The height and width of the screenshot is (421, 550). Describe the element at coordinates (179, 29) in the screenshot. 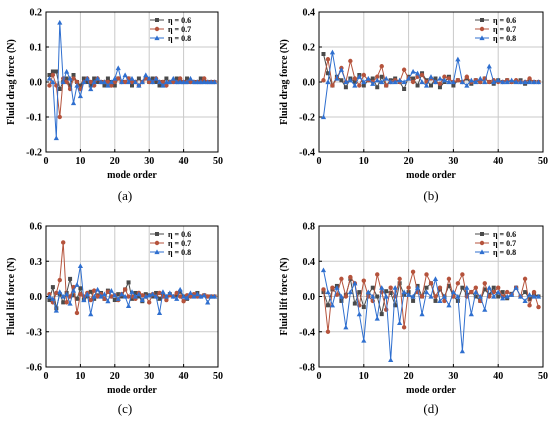

I see `legend-label: η = 0.7` at that location.